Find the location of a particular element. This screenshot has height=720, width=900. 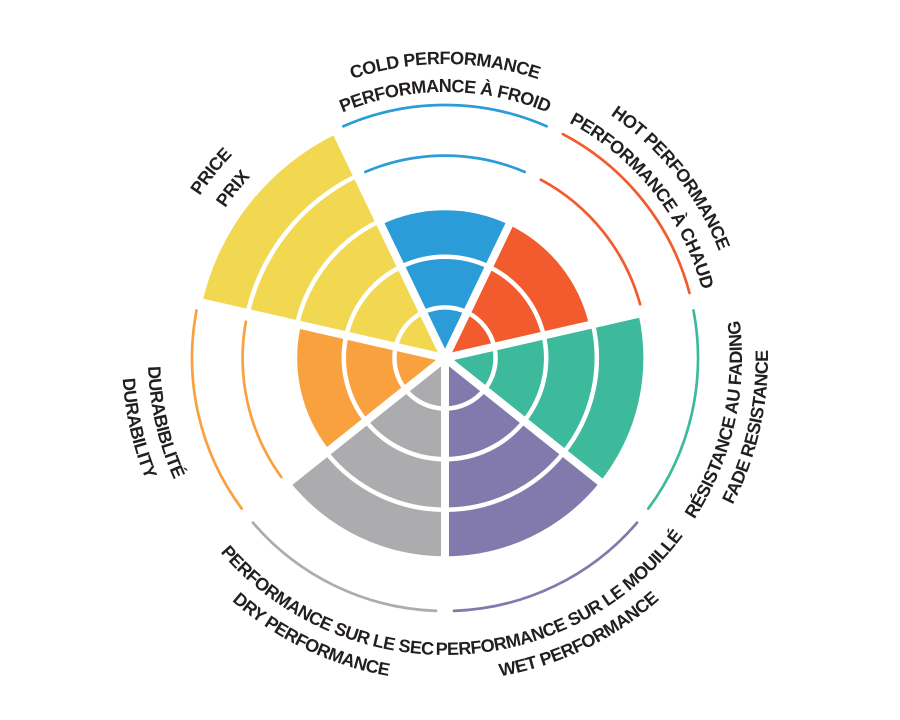

unfilled-ring-arc-dry is located at coordinates (344, 567).